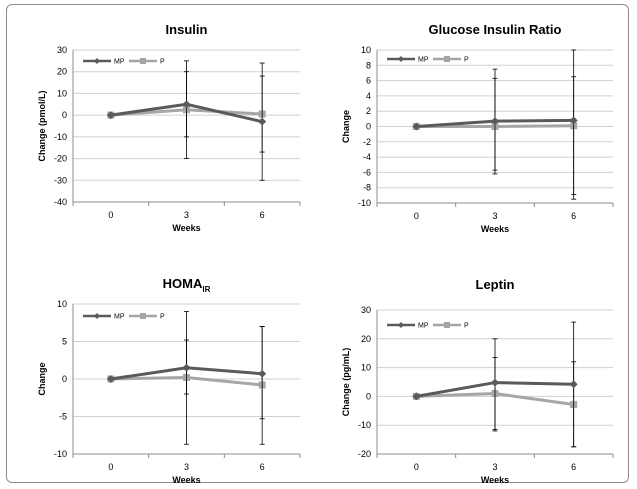  I want to click on panel-title: HOMAIR, so click(187, 285).